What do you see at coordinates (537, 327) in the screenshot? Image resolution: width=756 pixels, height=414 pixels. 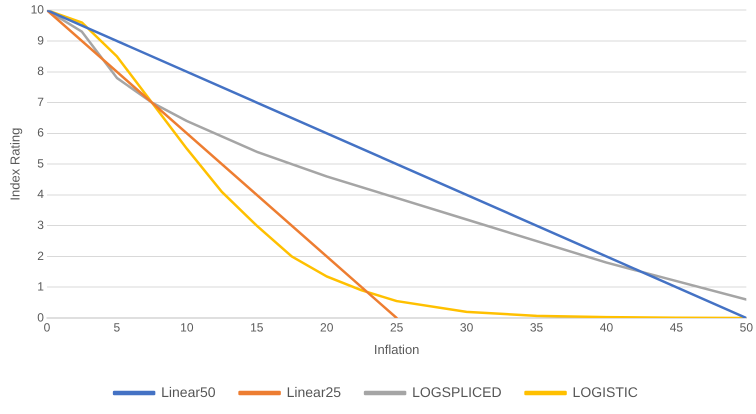 I see `x-tick-label: 35` at bounding box center [537, 327].